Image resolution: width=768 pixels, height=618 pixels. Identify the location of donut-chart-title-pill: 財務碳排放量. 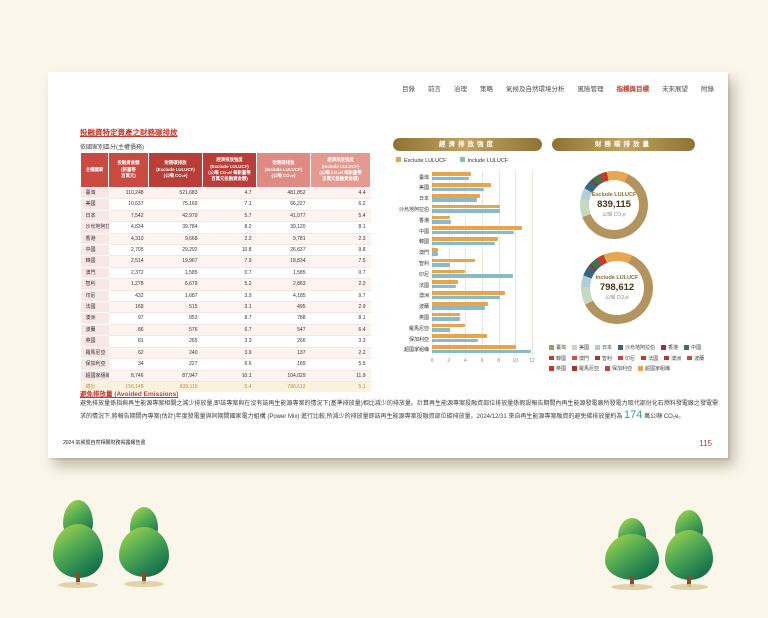
(623, 144).